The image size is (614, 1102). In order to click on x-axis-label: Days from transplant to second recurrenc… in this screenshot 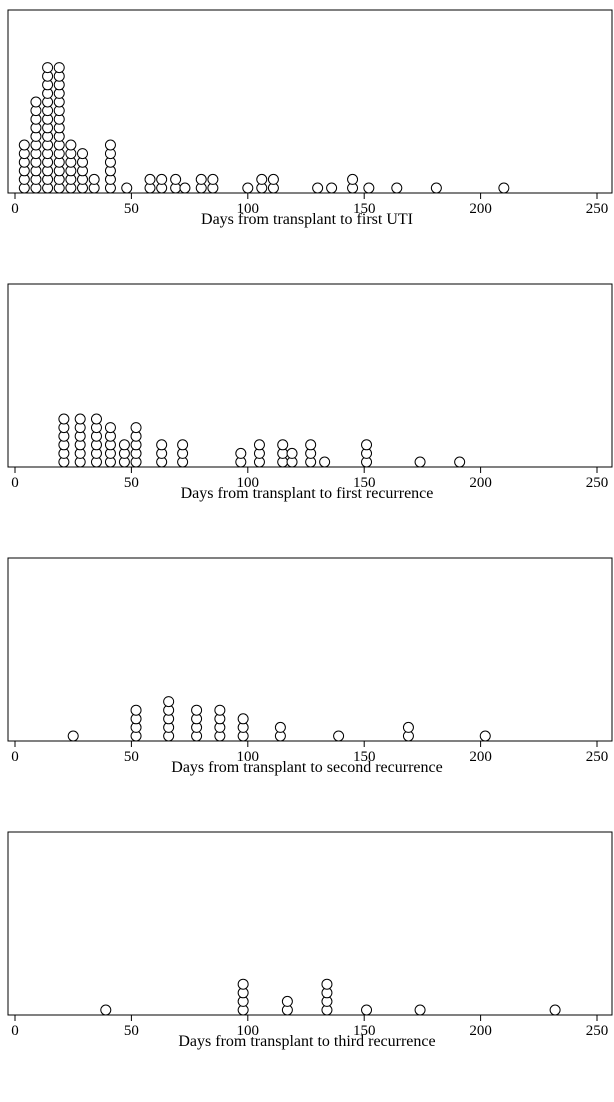, I will do `click(307, 767)`.